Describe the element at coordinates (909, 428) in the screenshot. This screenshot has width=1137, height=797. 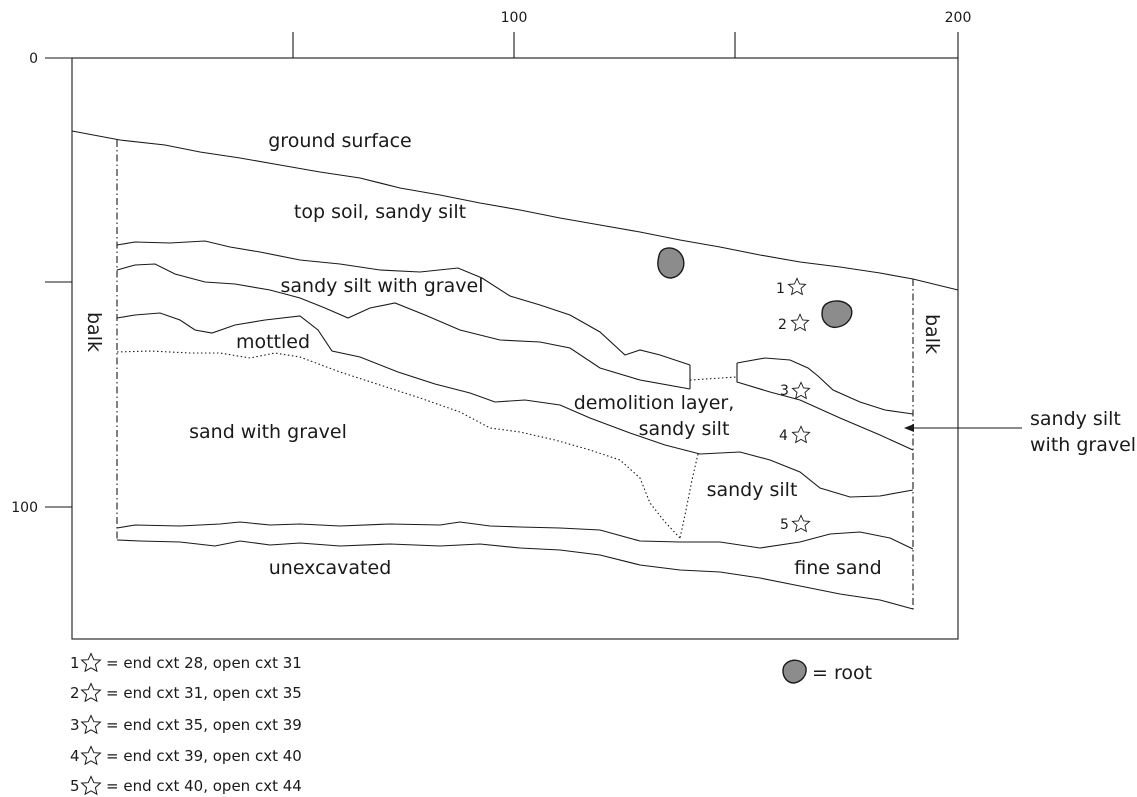
I see `arrow-head-icon` at that location.